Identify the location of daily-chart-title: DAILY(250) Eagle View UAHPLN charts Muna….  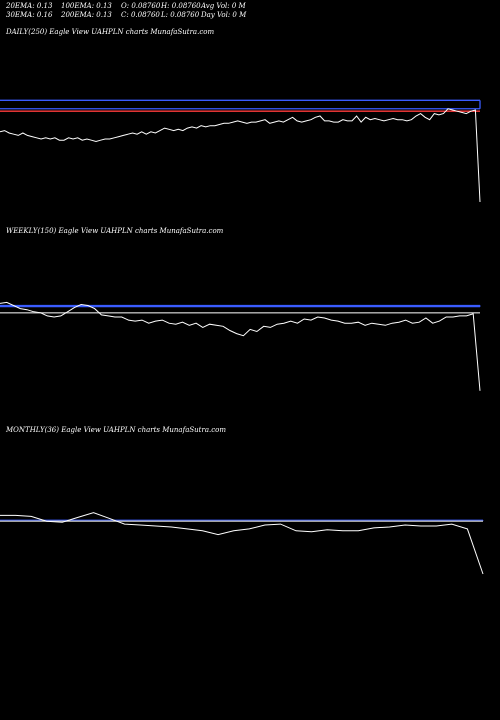
(110, 32).